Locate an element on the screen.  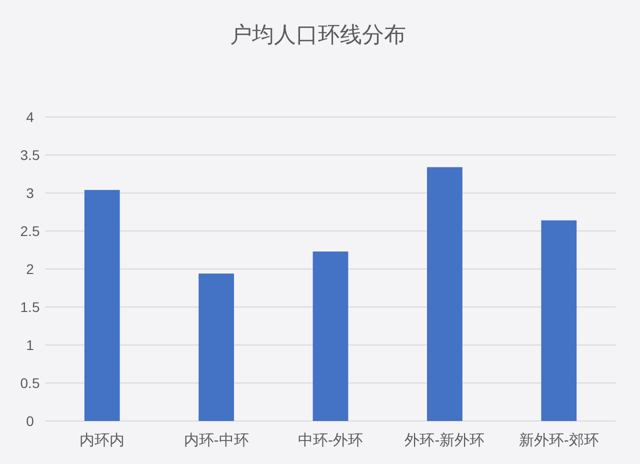
y-tick-label: 3 is located at coordinates (30, 193).